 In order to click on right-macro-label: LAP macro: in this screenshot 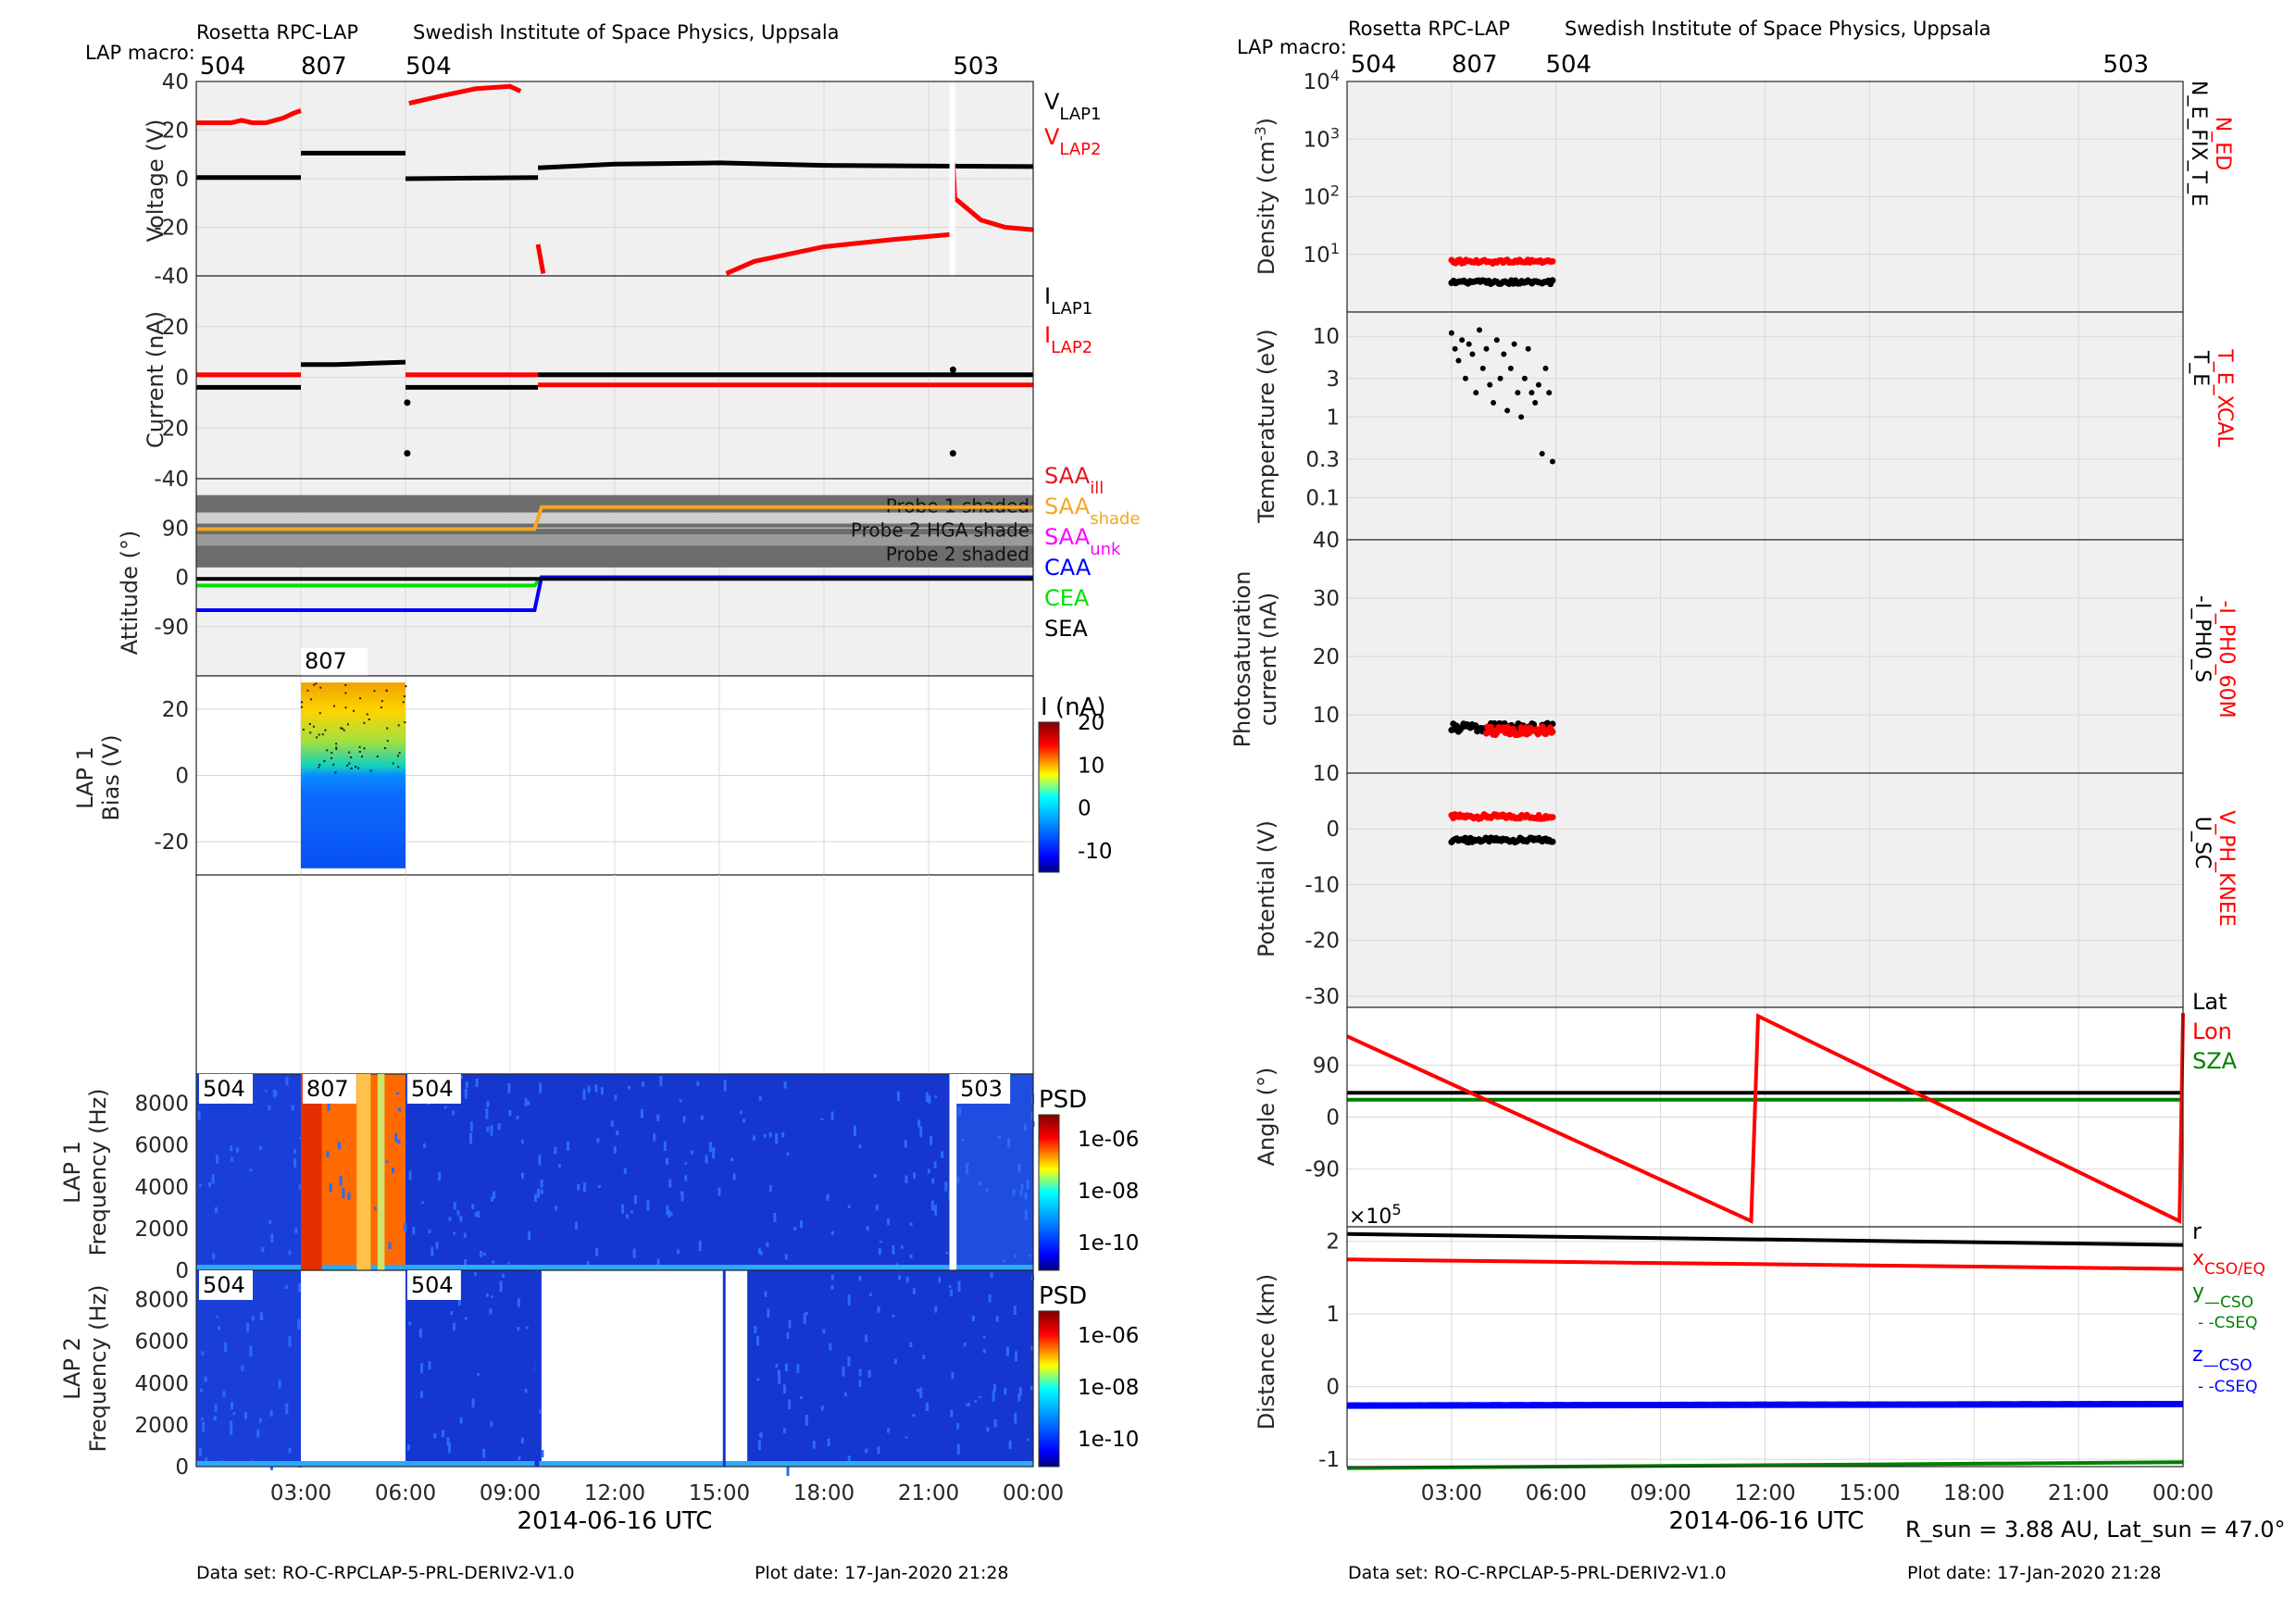, I will do `click(1292, 47)`.